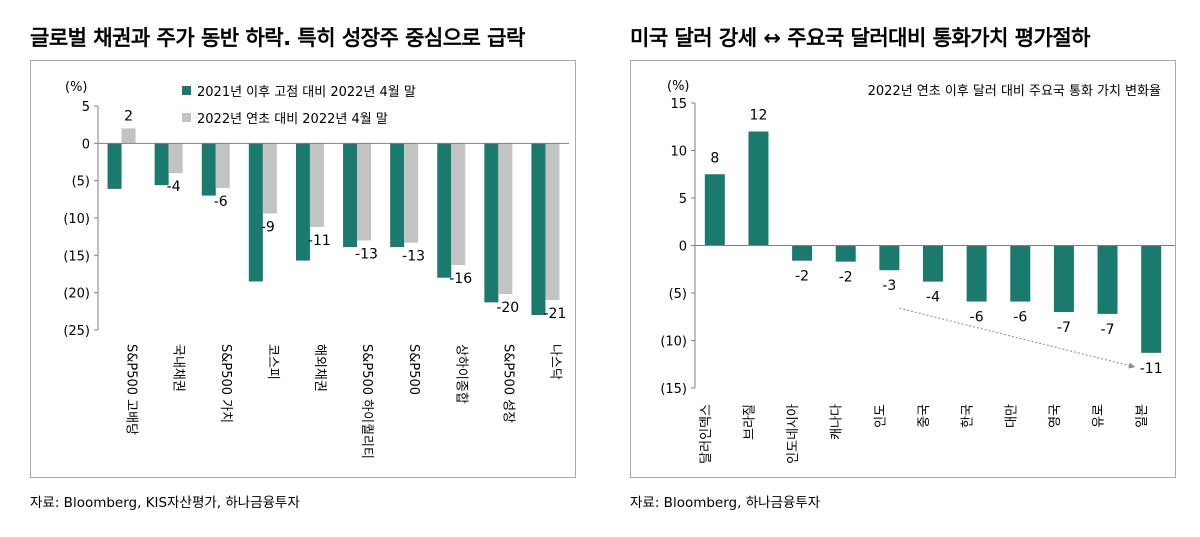 The image size is (1200, 537). I want to click on data-label: 12, so click(759, 116).